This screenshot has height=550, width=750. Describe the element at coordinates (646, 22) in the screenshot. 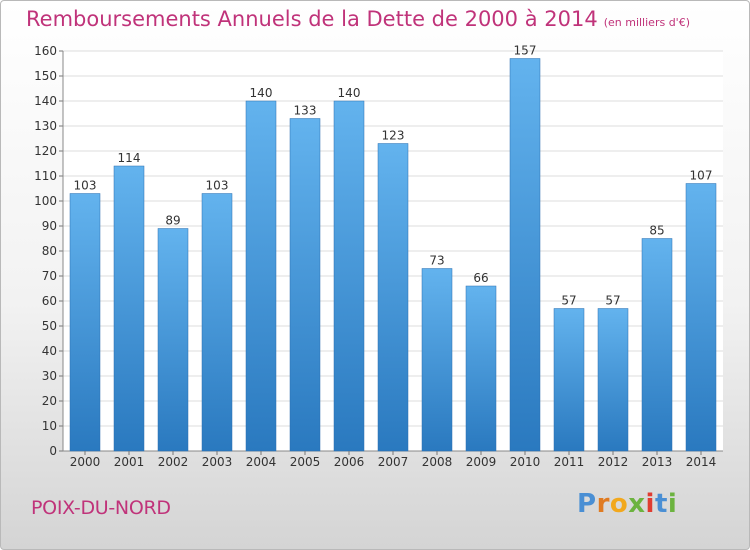

I see `chart-unit: (en milliers d'€)` at that location.